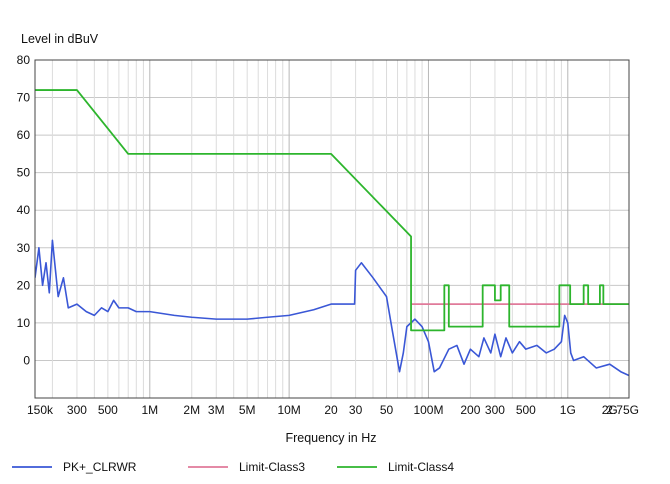 Image resolution: width=670 pixels, height=484 pixels. I want to click on y-tick-label: 80, so click(24, 60).